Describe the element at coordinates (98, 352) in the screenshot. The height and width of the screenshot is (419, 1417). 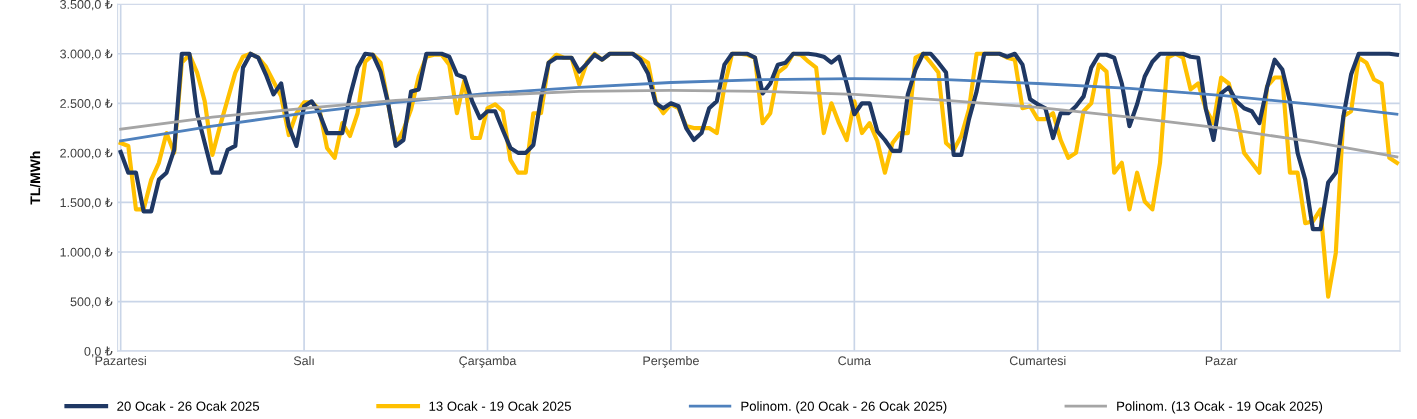
I see `y-tick-label: 0,0 ₺` at that location.